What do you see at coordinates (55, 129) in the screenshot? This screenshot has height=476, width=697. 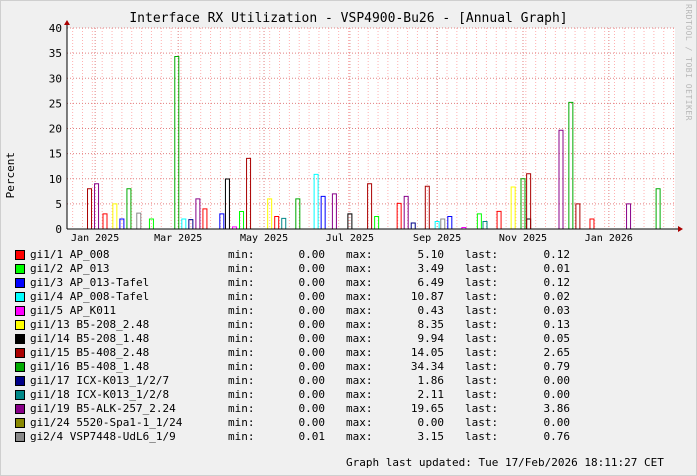 I see `y-tick-label: 20` at bounding box center [55, 129].